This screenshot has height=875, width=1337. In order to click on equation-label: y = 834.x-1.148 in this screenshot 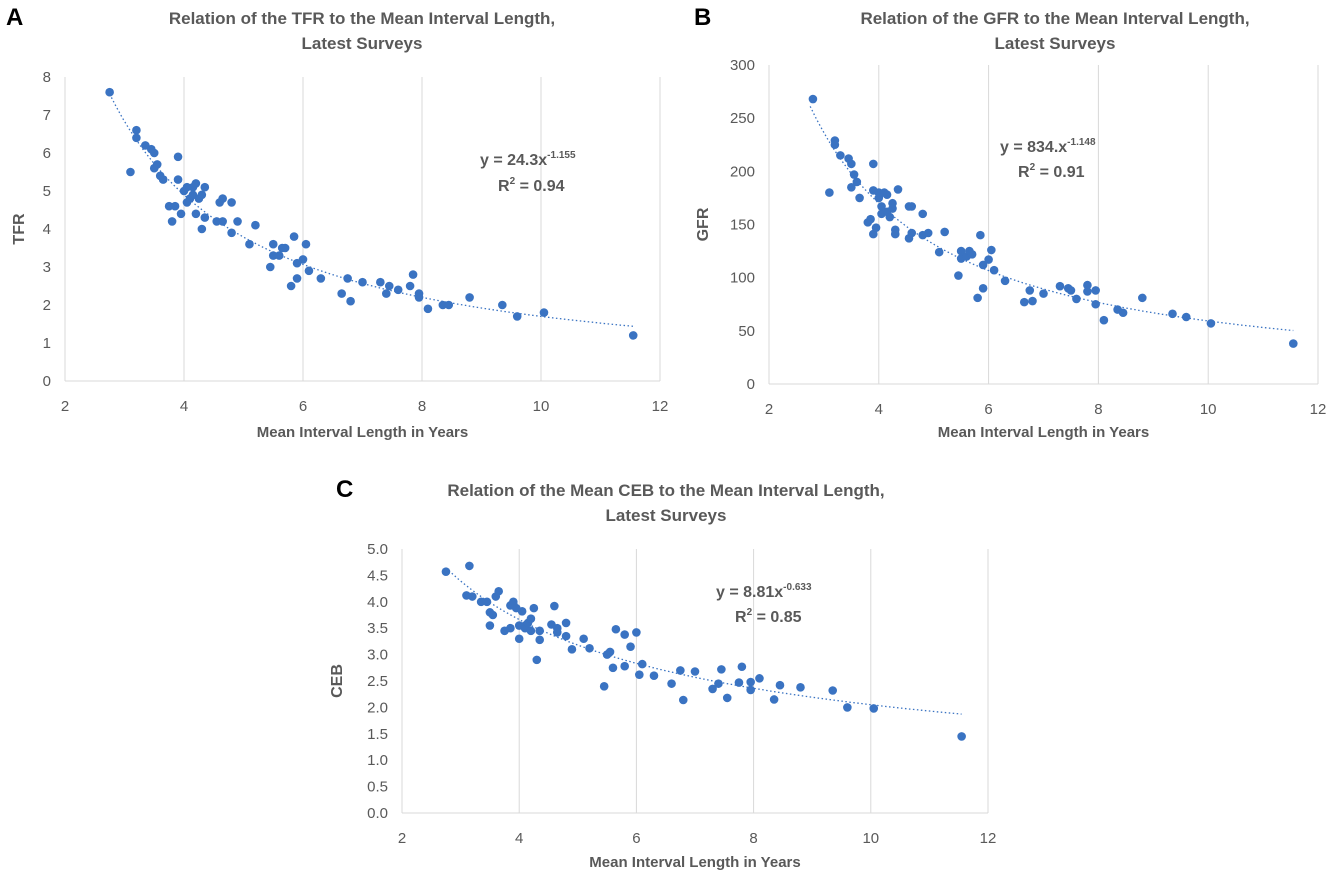, I will do `click(1048, 146)`.